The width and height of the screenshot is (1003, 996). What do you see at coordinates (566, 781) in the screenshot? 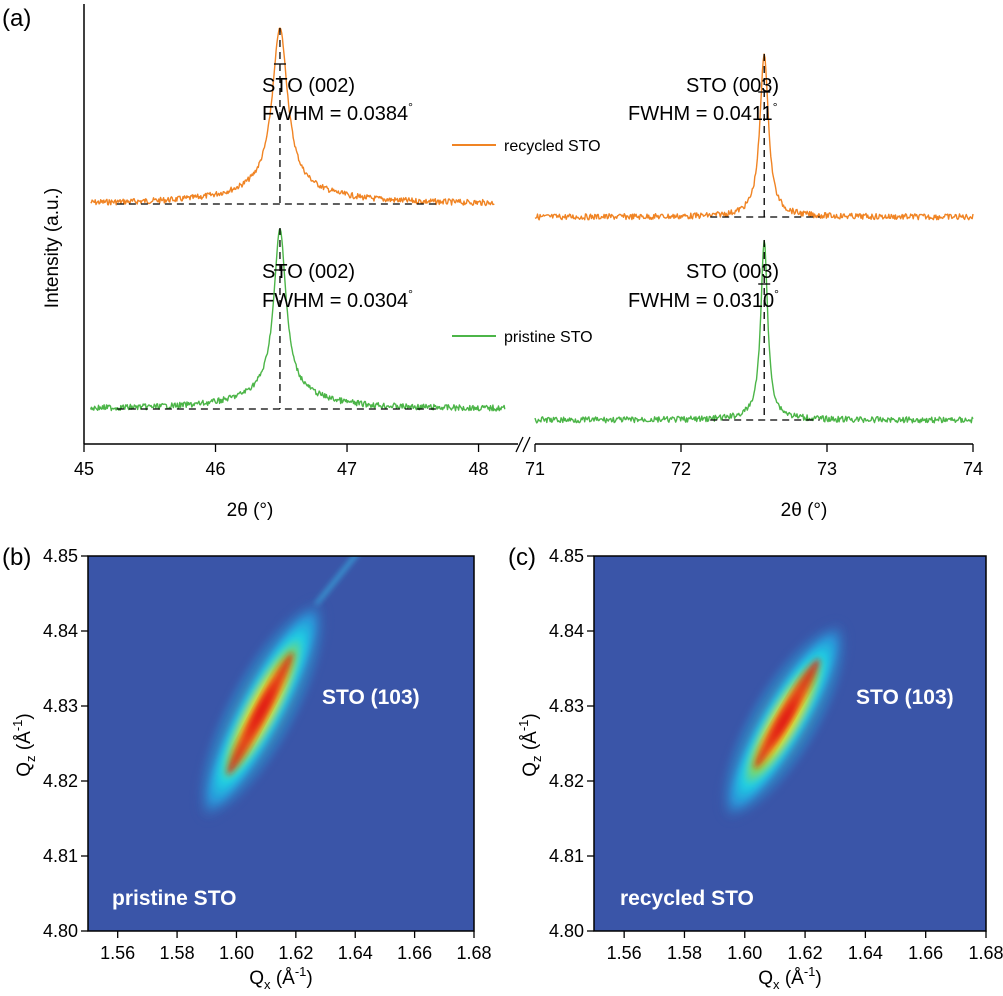
I see `panel-c-y-tick-label-4.82: 4.82` at bounding box center [566, 781].